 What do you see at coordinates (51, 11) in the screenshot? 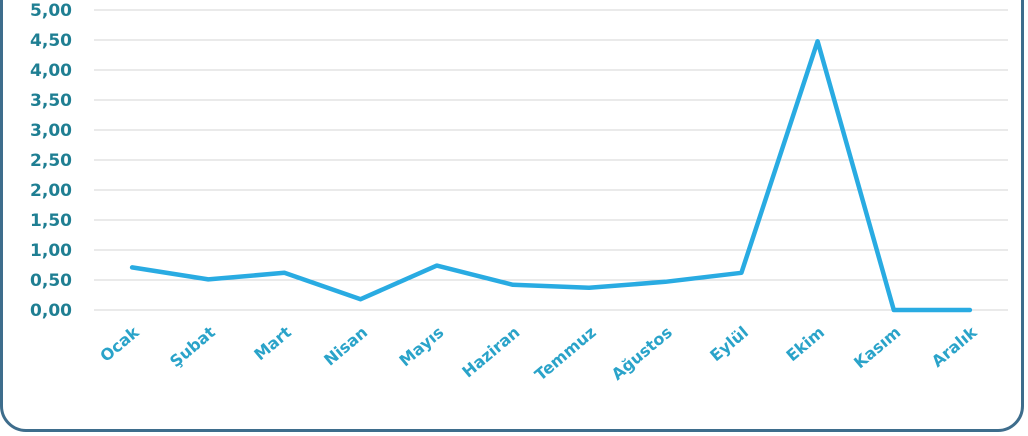
I see `y-tick-label: 5,00` at bounding box center [51, 11].